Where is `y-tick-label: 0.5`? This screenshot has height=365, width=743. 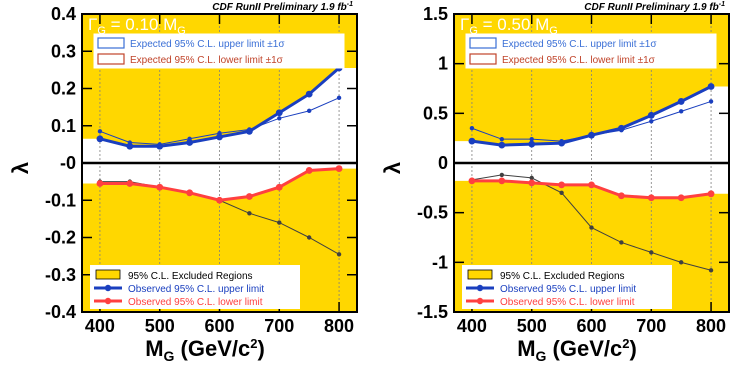 y-tick-label: 0.5 is located at coordinates (435, 113).